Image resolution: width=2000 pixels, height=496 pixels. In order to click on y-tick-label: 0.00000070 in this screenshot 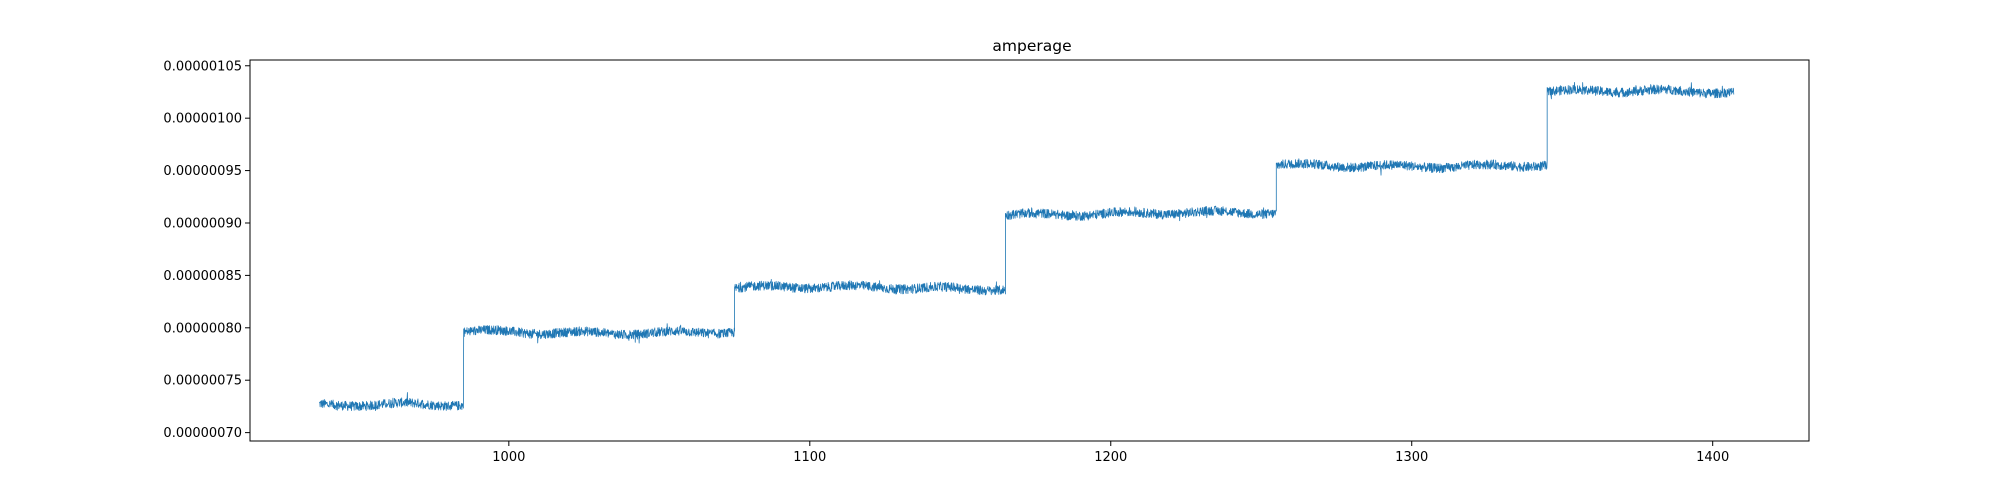, I will do `click(202, 433)`.